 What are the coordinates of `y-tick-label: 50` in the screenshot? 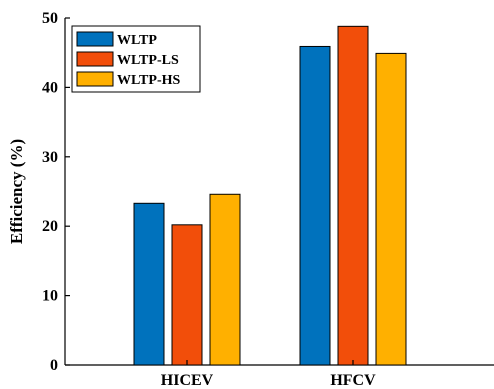 It's located at (50, 18).